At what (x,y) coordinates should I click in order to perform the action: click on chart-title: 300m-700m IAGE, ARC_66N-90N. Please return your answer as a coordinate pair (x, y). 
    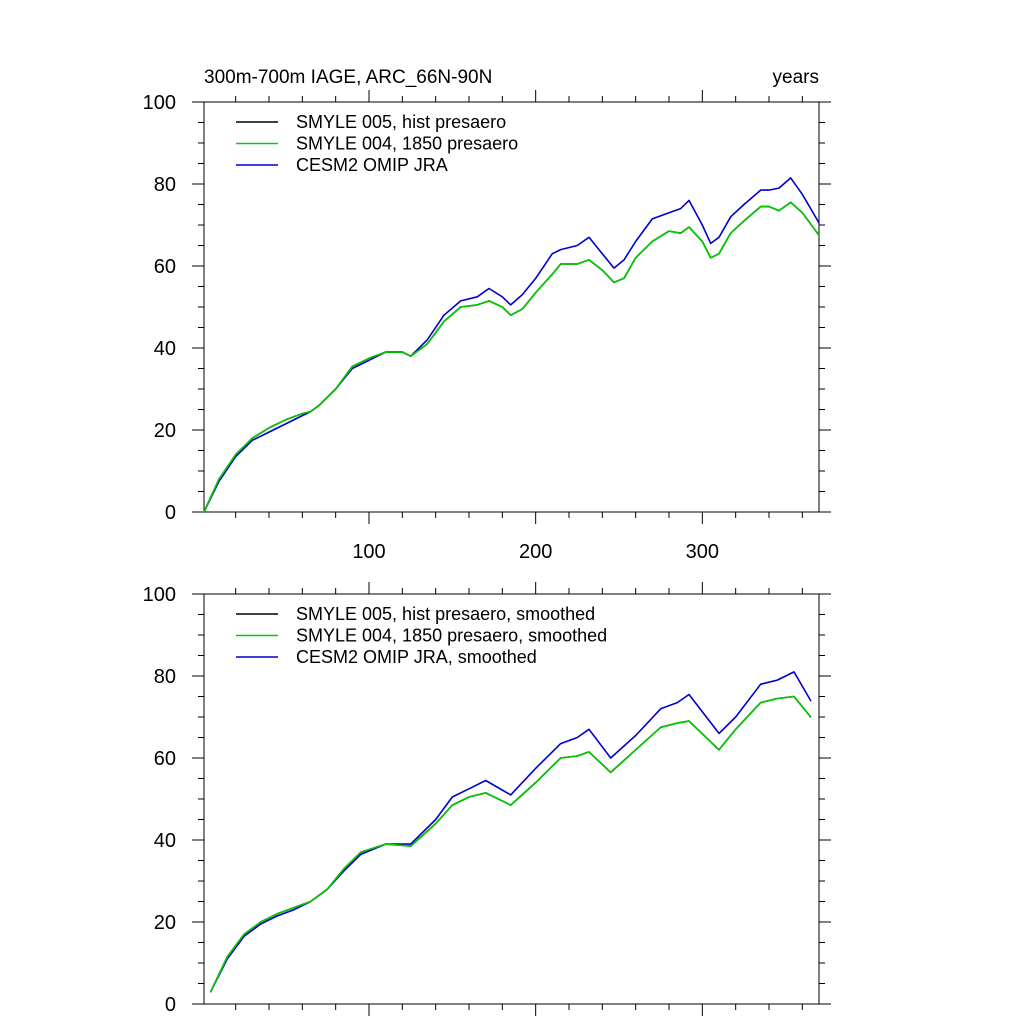
    Looking at the image, I should click on (348, 77).